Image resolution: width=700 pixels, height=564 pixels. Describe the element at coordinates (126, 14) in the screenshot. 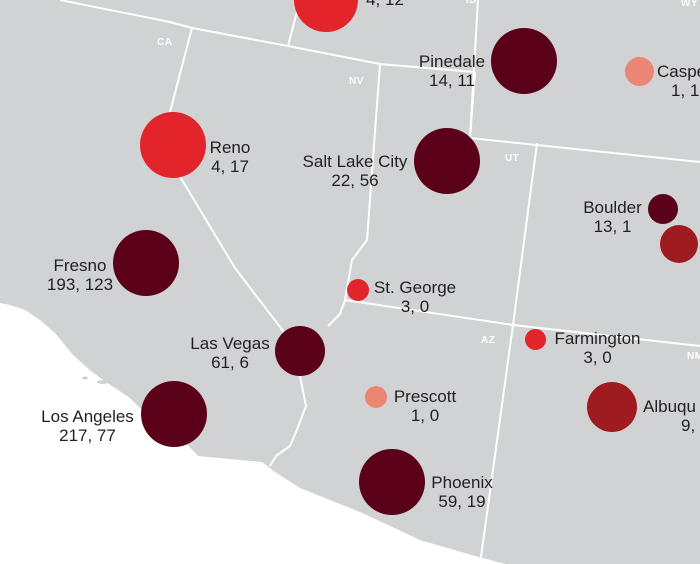

I see `border-ca-north-top` at that location.